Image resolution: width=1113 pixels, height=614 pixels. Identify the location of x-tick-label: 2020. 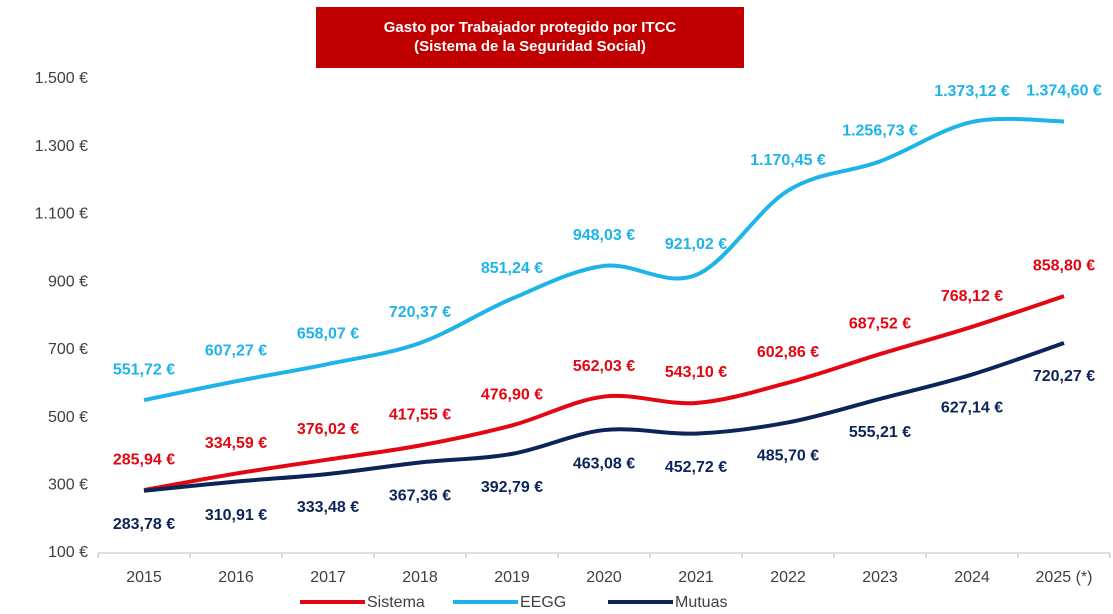
(604, 577).